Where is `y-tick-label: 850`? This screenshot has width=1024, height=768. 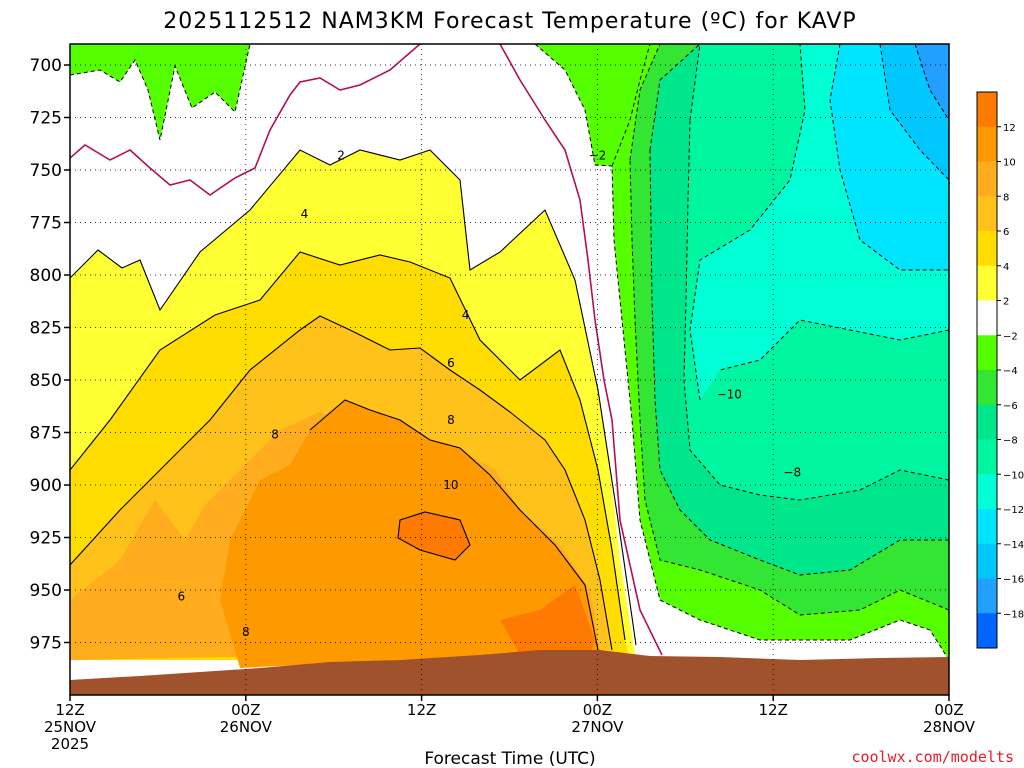
y-tick-label: 850 is located at coordinates (46, 381).